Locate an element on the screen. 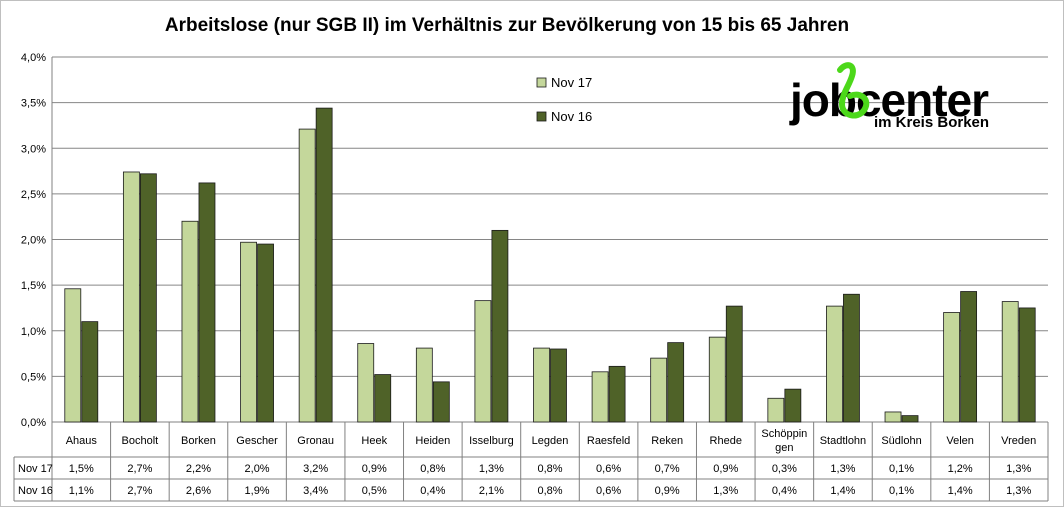  x-tick-label: Vreden is located at coordinates (1018, 441).